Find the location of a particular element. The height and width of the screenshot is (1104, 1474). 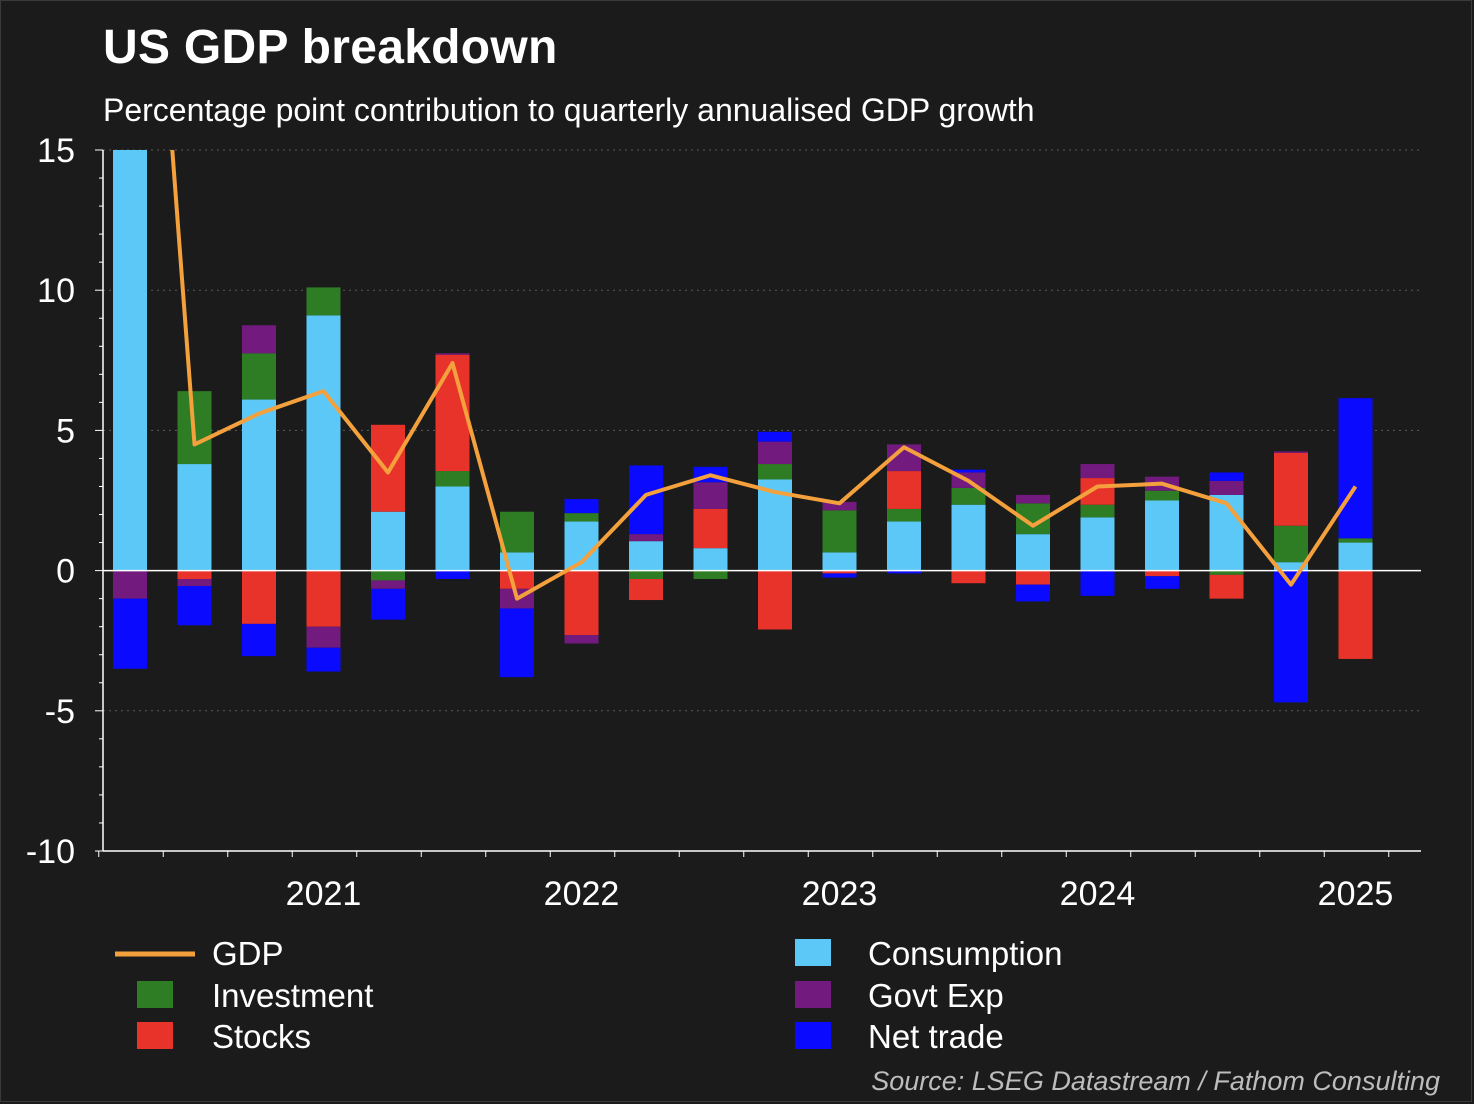

bar-net_trade-2020Q4 is located at coordinates (194, 606).